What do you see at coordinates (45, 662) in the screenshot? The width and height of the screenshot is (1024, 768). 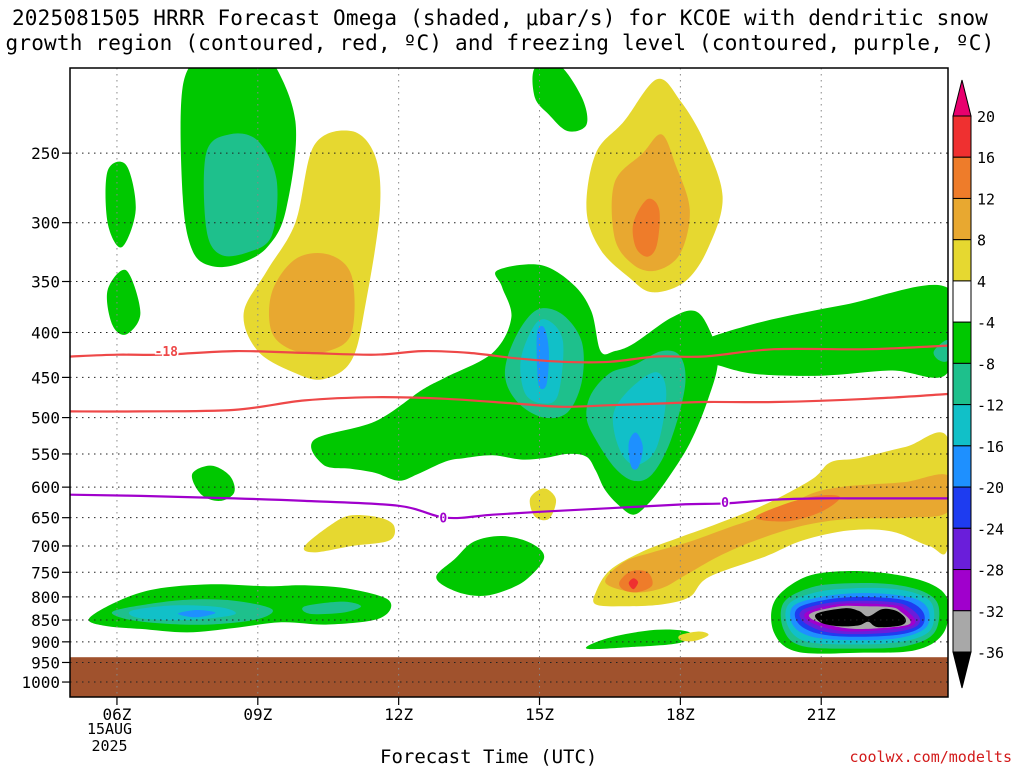 I see `y-tick-label-950: 950` at bounding box center [45, 662].